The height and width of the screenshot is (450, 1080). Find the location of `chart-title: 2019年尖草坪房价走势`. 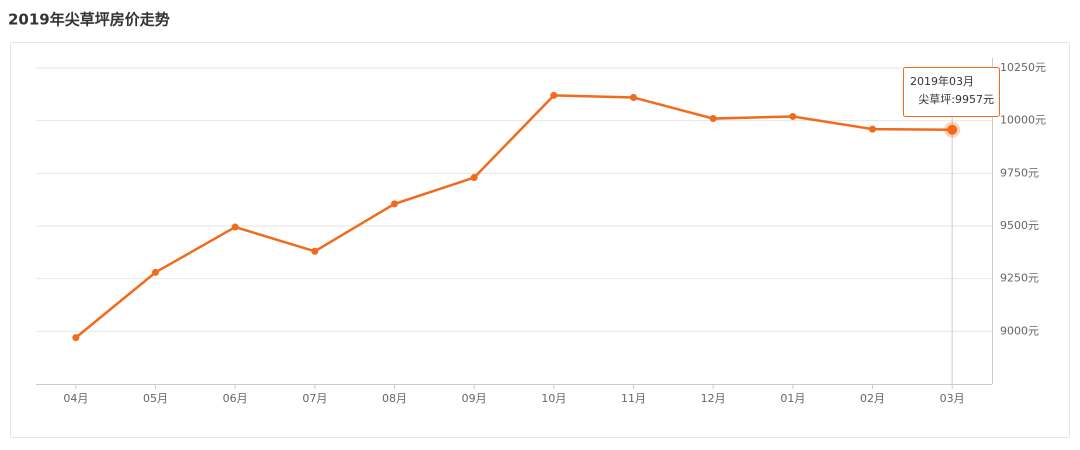

chart-title: 2019年尖草坪房价走势 is located at coordinates (89, 20).